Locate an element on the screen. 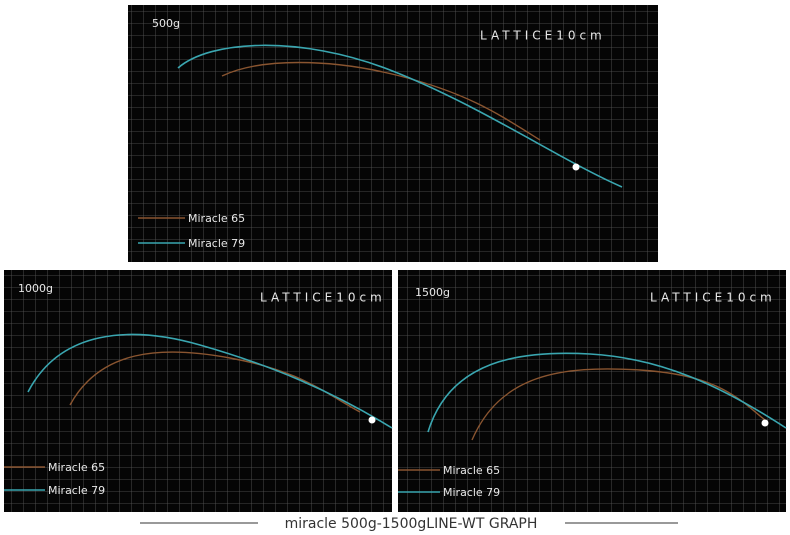  weight-label: 1500g is located at coordinates (432, 292).